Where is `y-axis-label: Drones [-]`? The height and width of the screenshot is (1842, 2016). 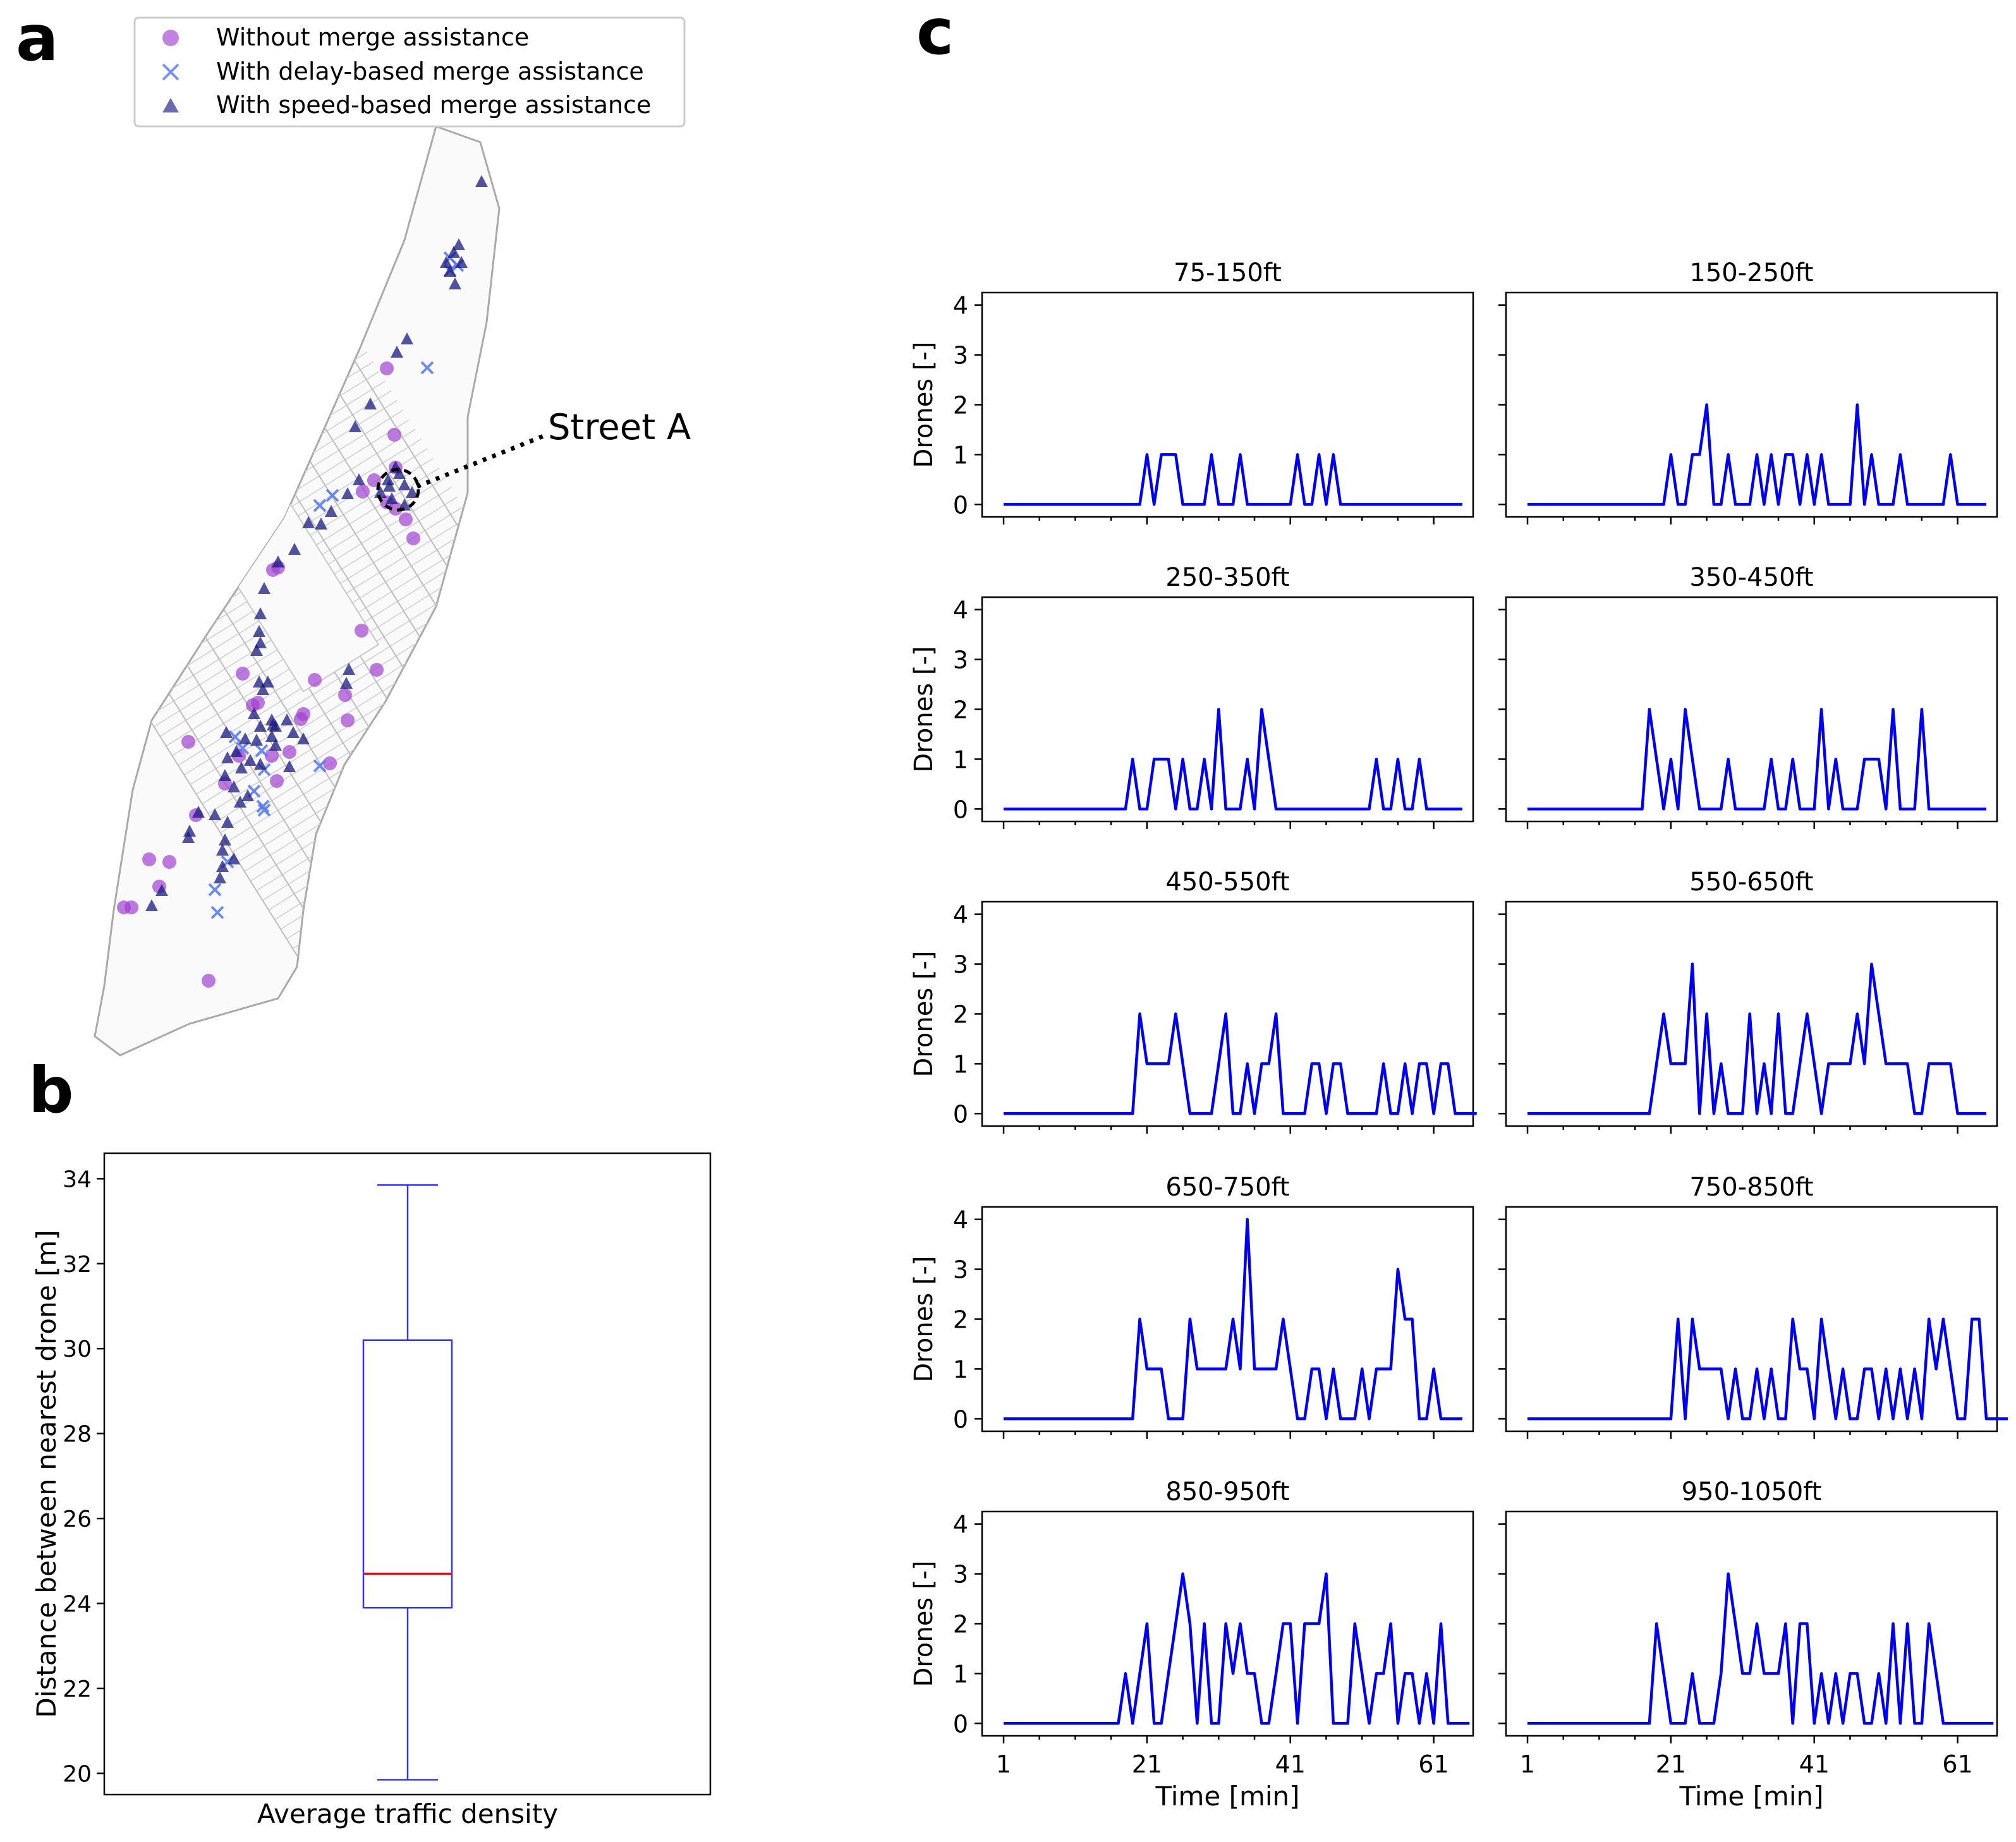 y-axis-label: Drones [-] is located at coordinates (923, 1319).